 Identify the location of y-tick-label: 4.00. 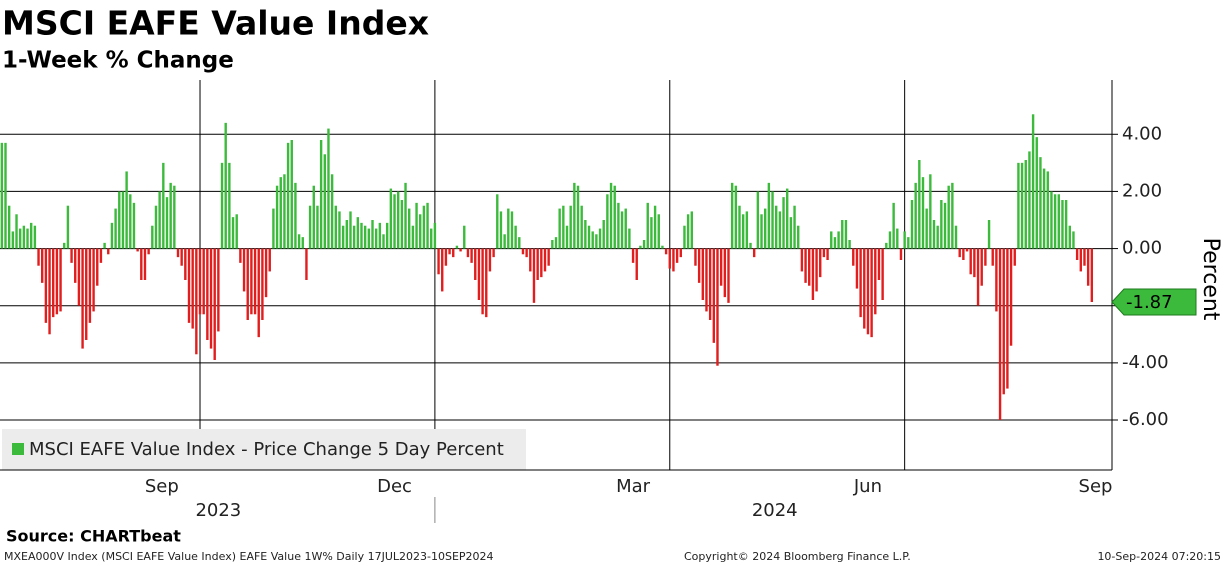
(1142, 133).